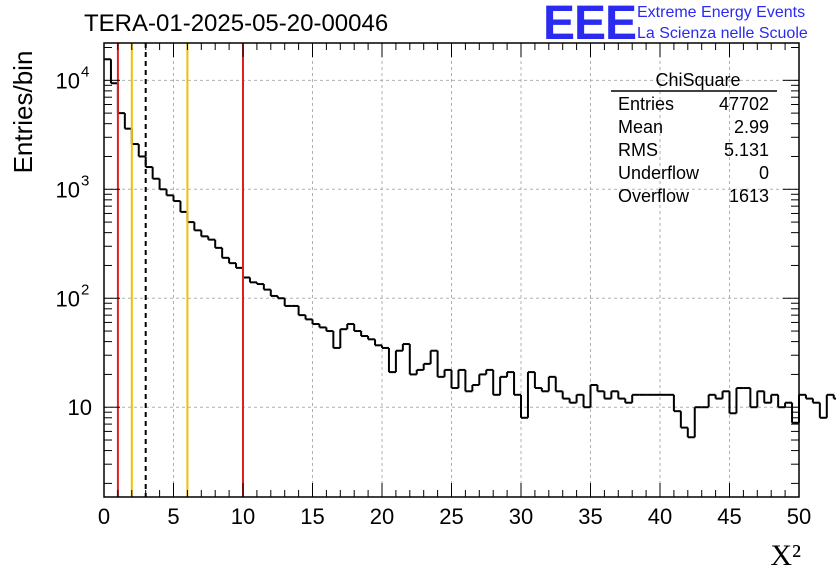 Image resolution: width=836 pixels, height=572 pixels. What do you see at coordinates (751, 127) in the screenshot?
I see `stats-value: 2.99` at bounding box center [751, 127].